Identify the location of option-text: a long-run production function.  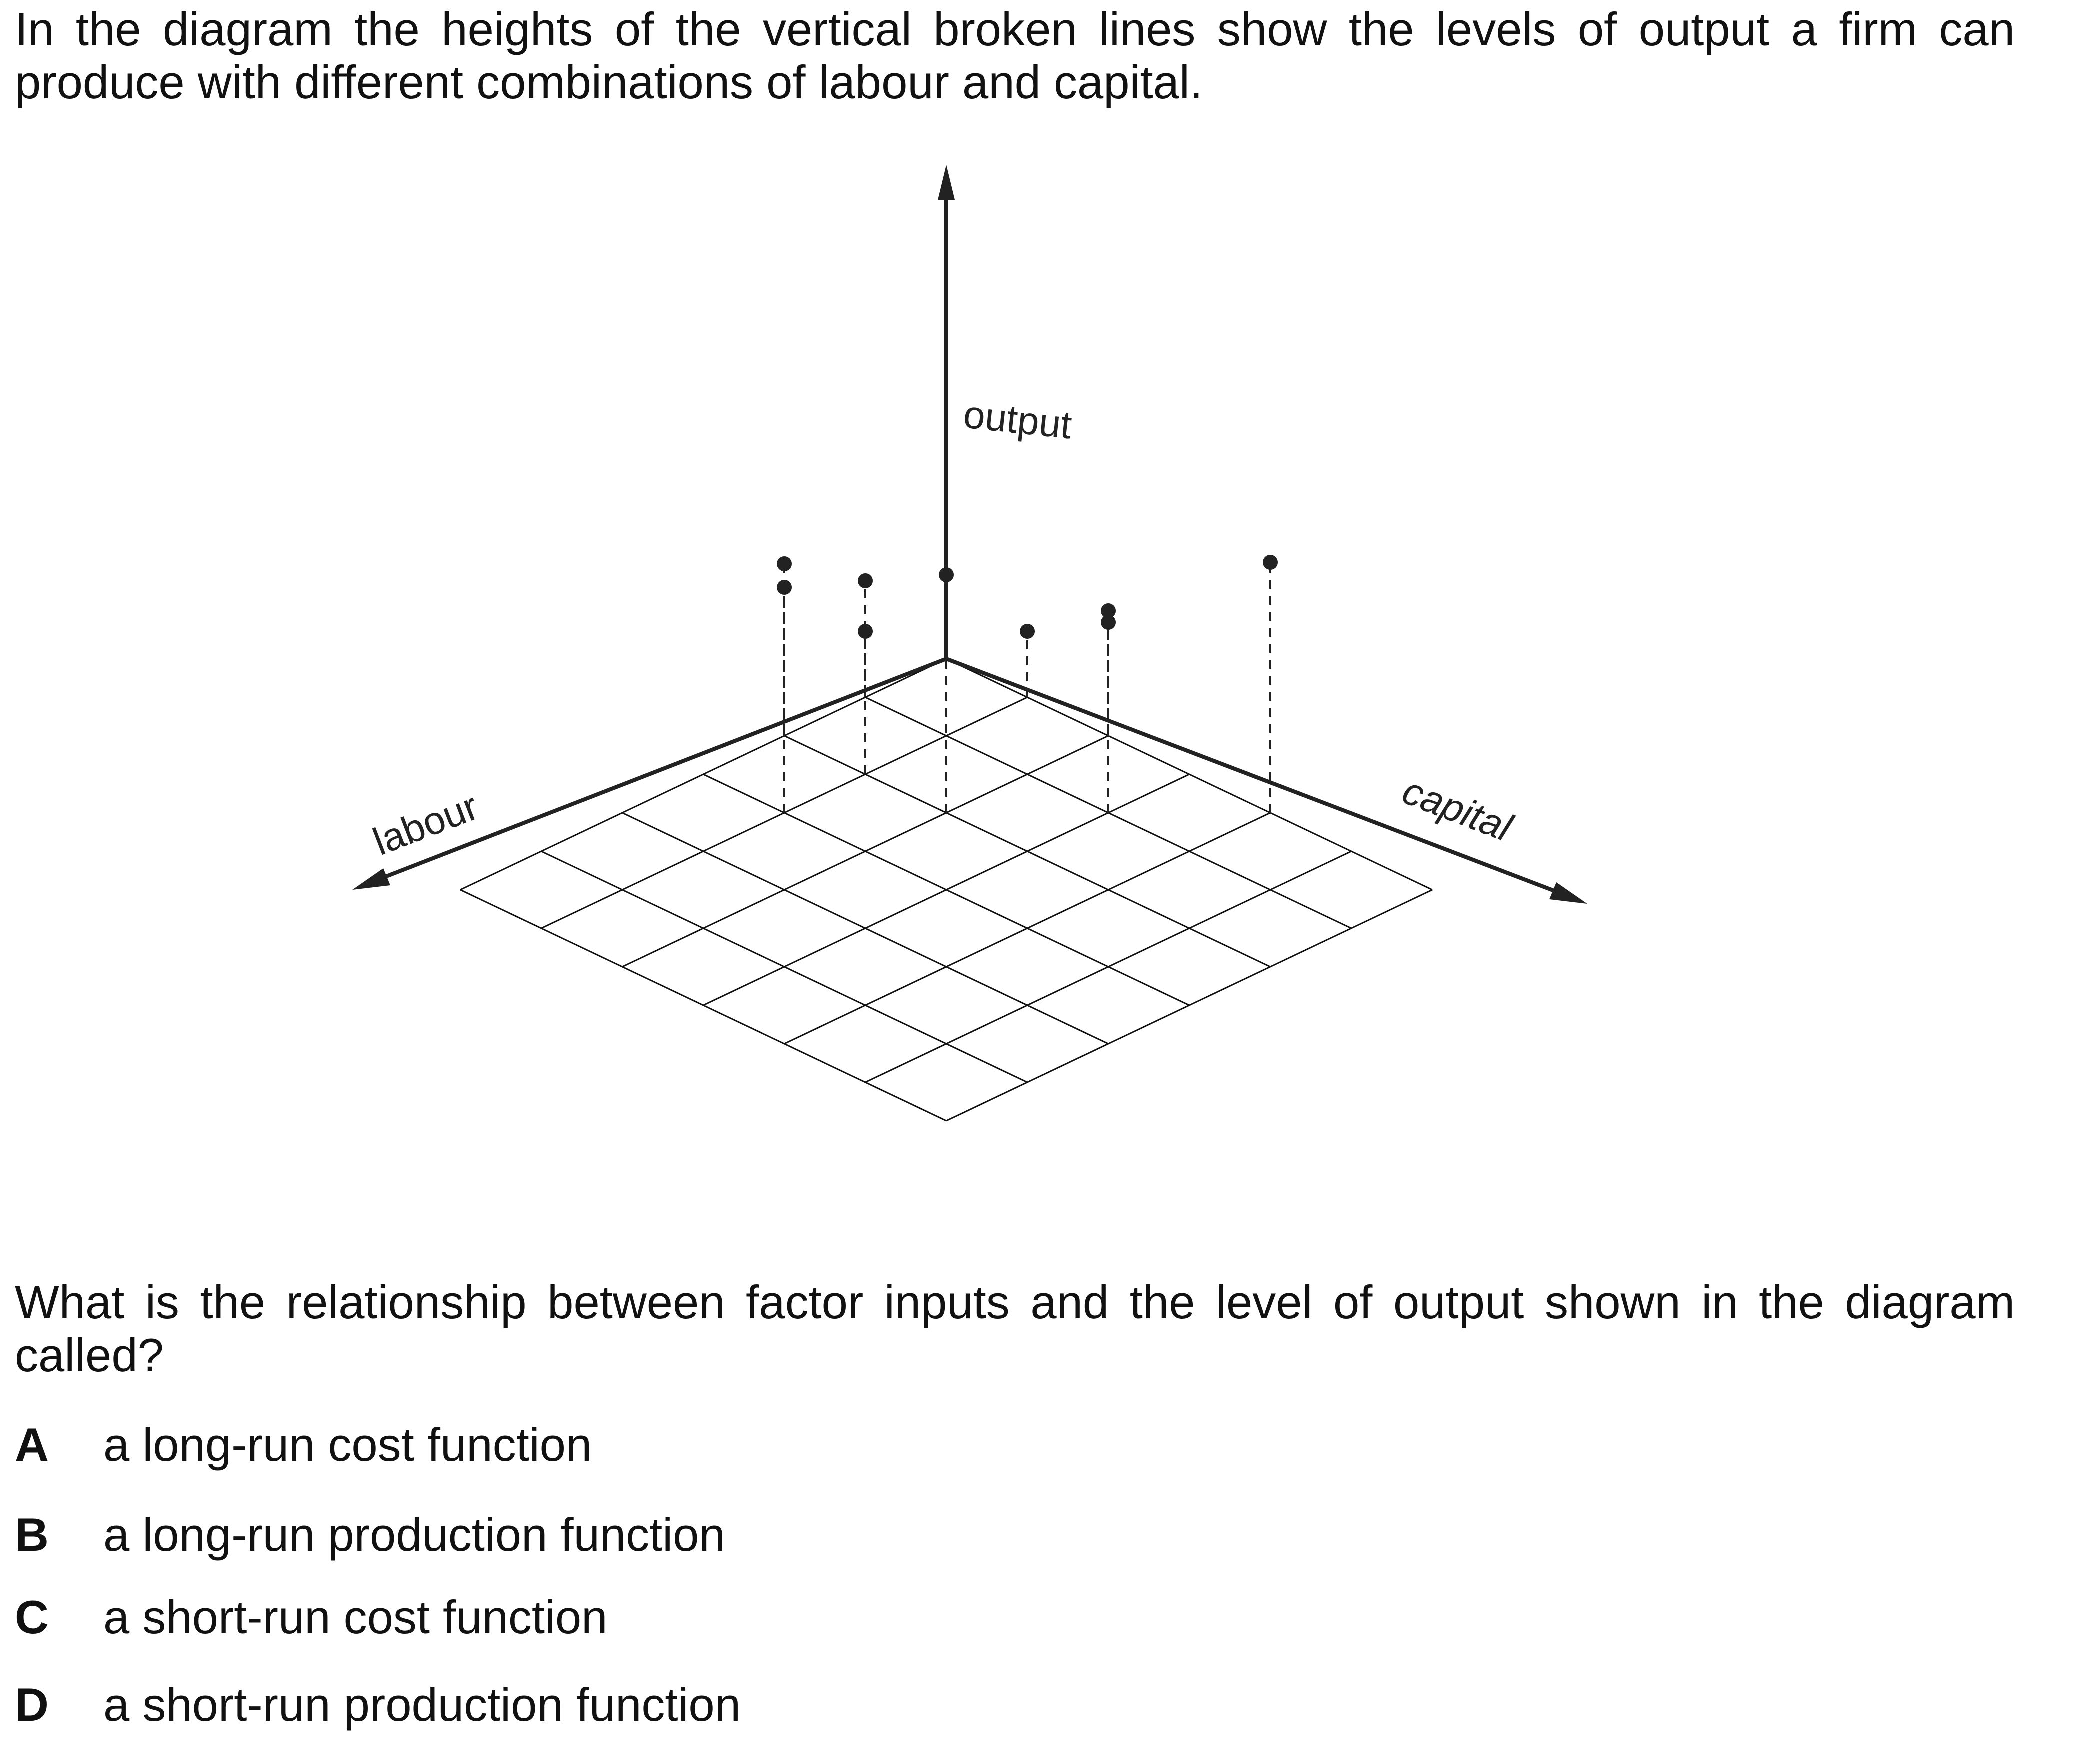
(414, 1534).